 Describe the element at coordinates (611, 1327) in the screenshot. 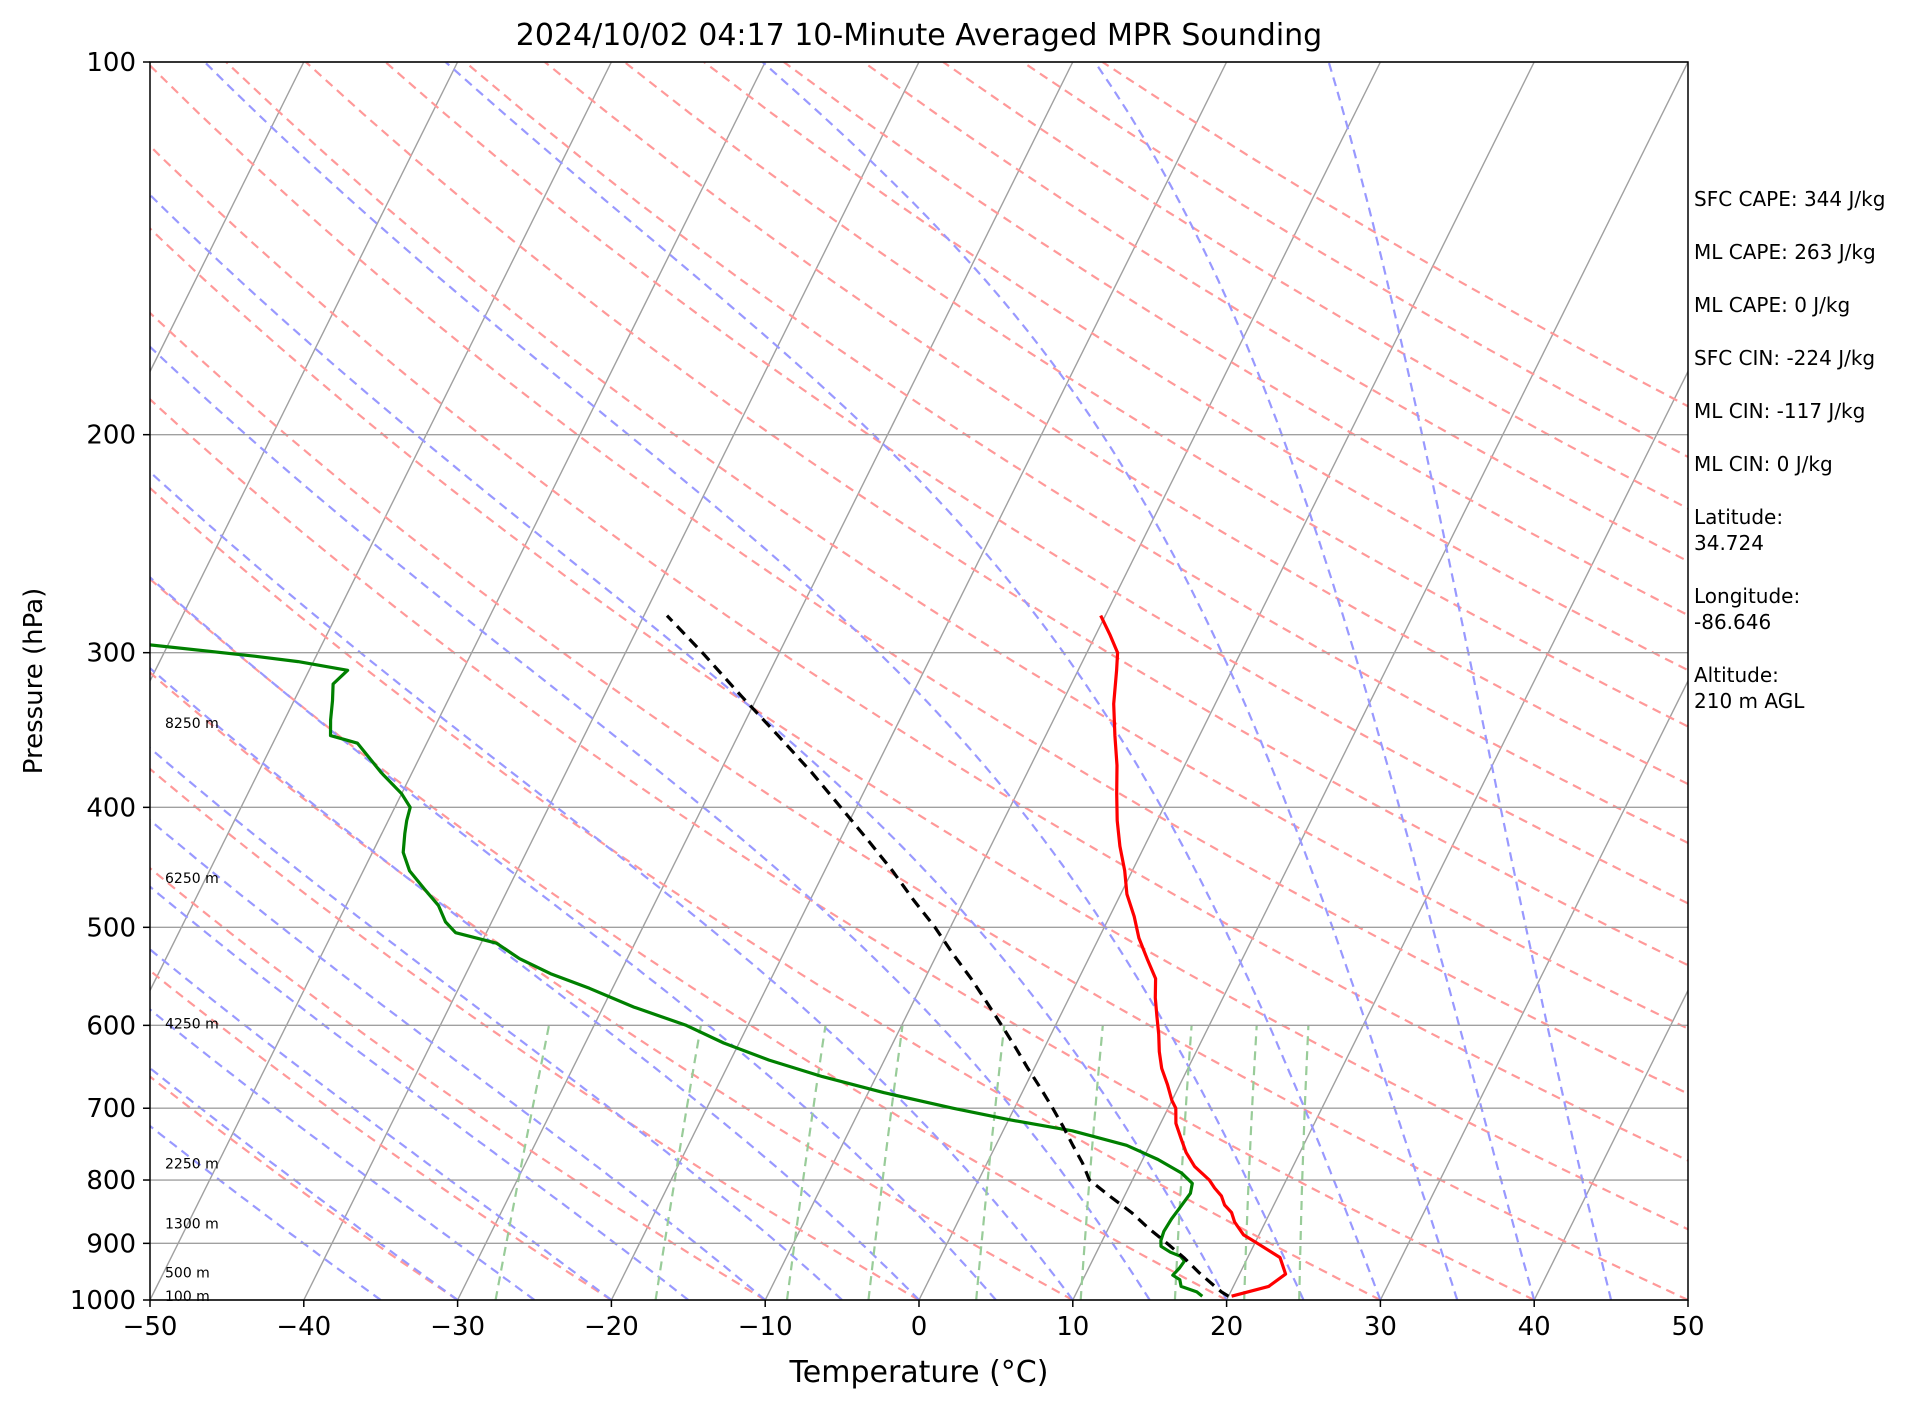

I see `x-tick-label: −20` at that location.